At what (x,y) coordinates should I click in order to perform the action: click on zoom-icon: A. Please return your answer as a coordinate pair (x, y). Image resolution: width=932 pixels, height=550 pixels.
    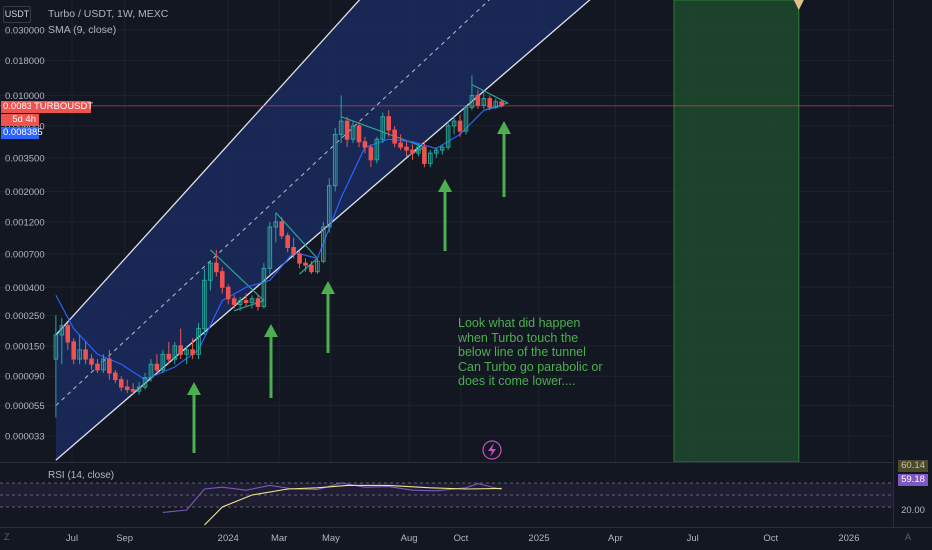
    Looking at the image, I should click on (908, 537).